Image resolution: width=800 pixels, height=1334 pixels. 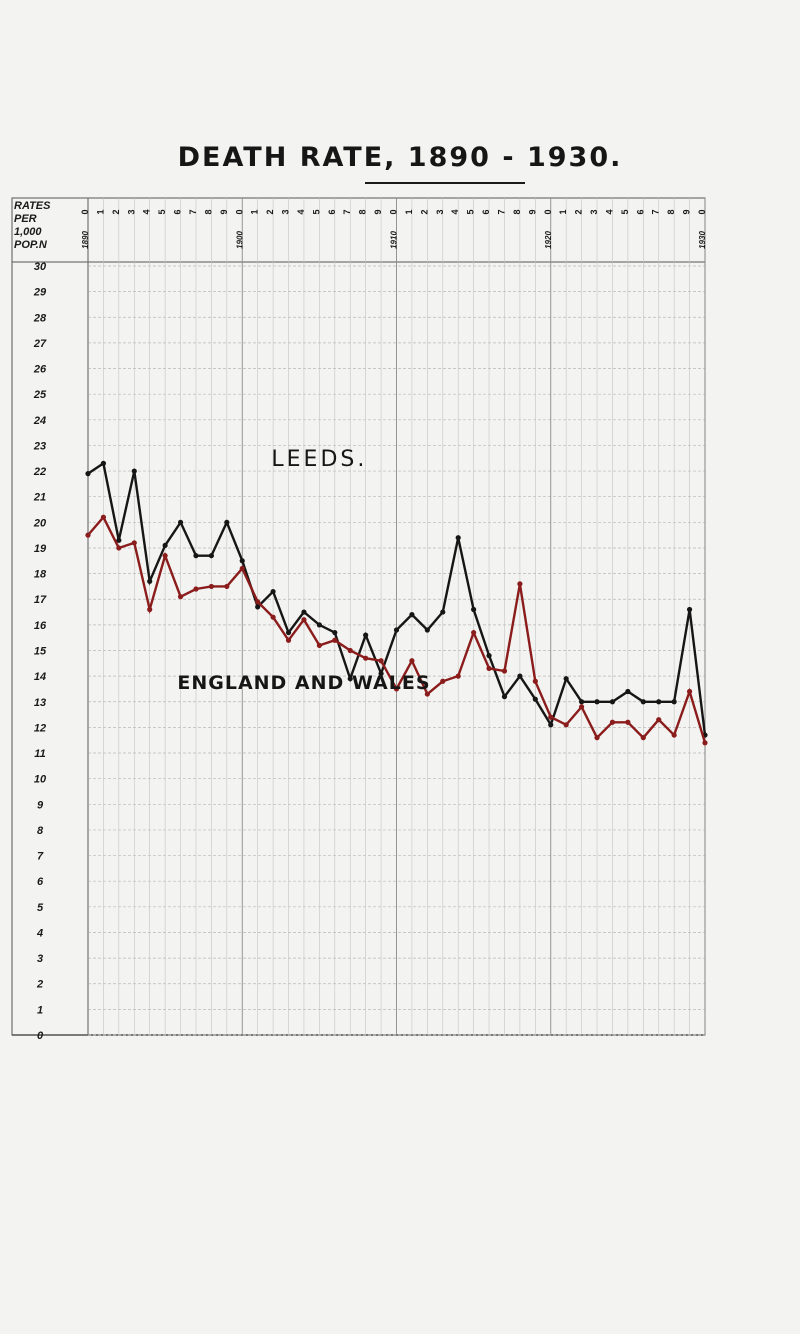 I want to click on y-tick-label: 15, so click(x=40, y=652).